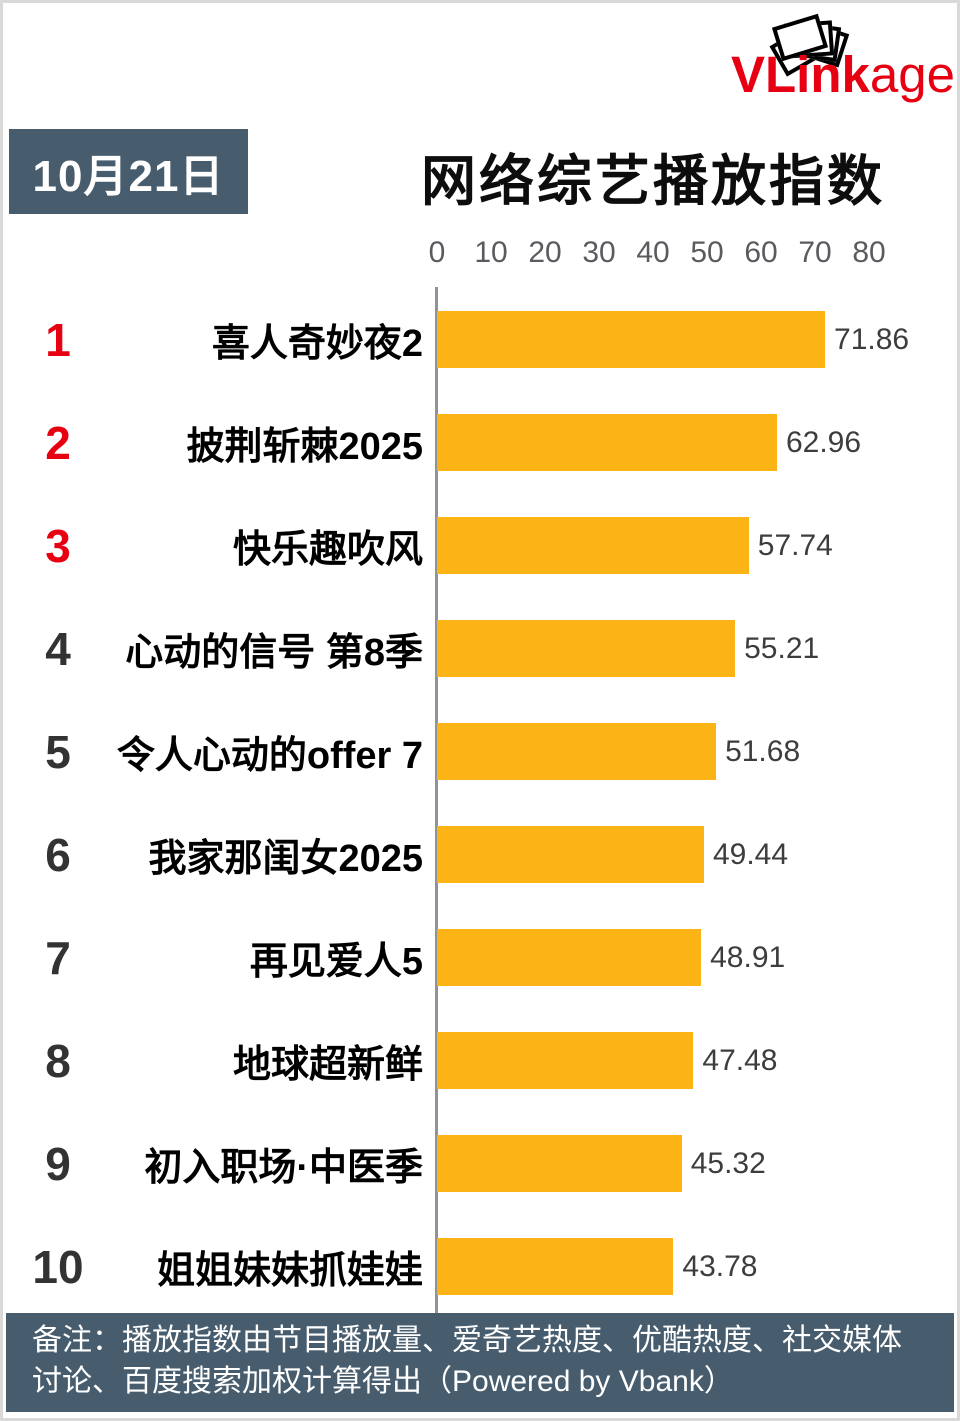 The width and height of the screenshot is (960, 1421). I want to click on program-name: 心动的信号 第8季, so click(274, 653).